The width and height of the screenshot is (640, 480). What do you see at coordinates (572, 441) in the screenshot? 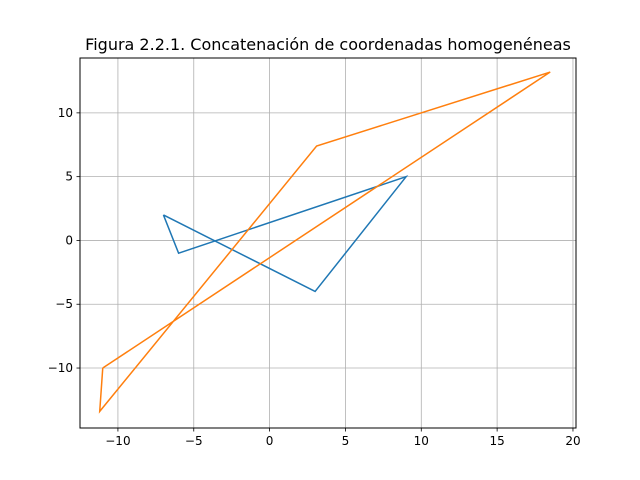
I see `x-tick-label: 20` at bounding box center [572, 441].